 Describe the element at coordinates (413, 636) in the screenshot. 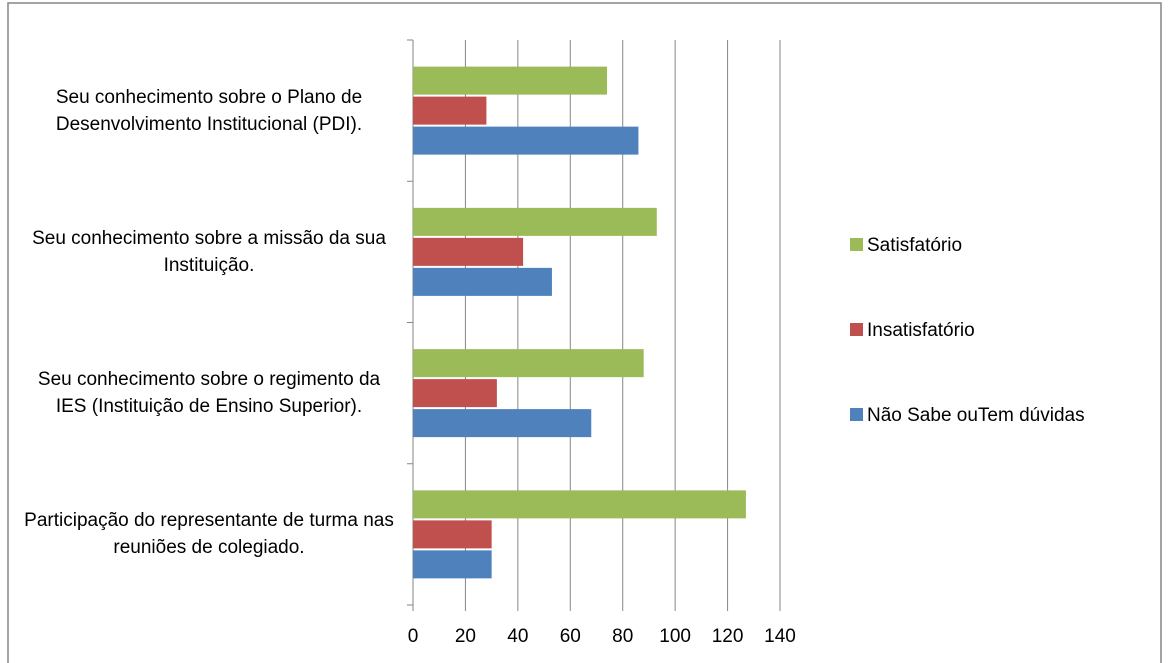

I see `x-tick-label: 0` at that location.